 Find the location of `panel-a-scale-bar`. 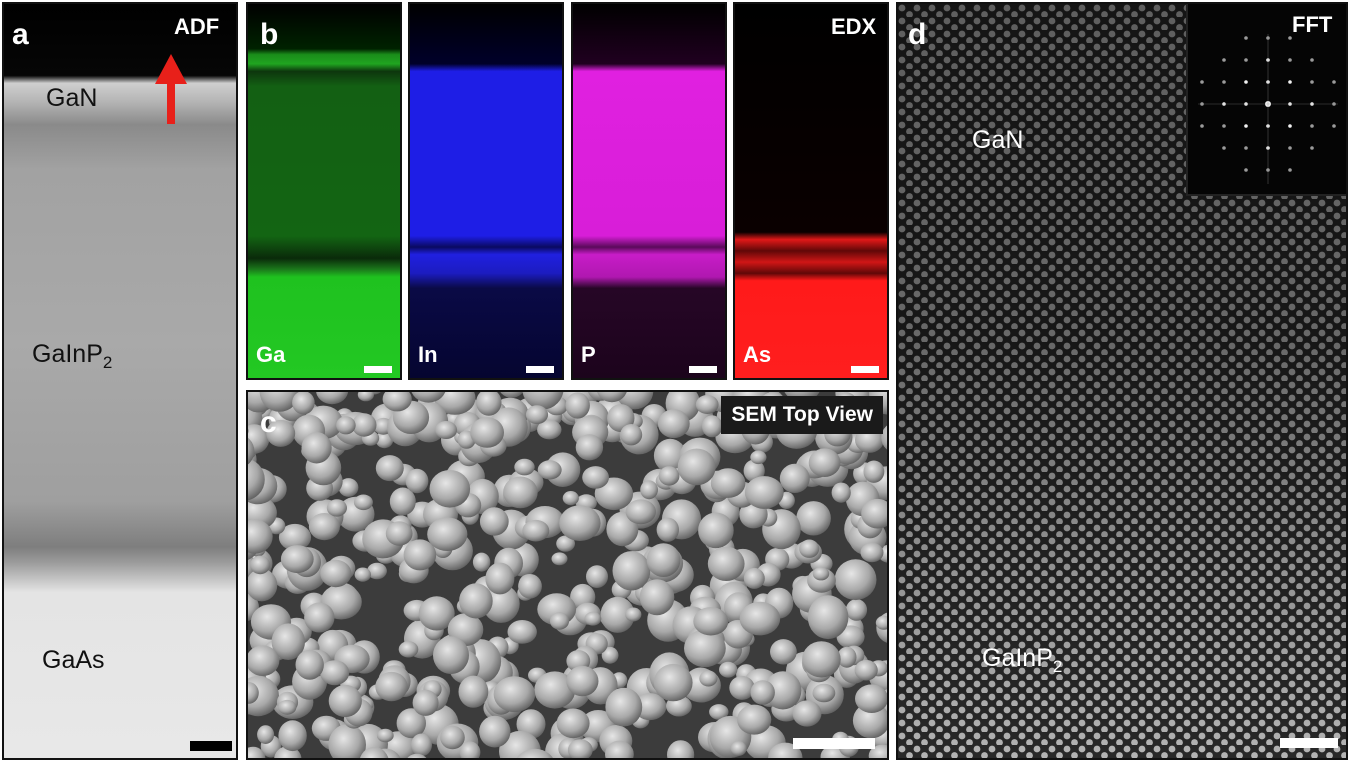

panel-a-scale-bar is located at coordinates (211, 746).